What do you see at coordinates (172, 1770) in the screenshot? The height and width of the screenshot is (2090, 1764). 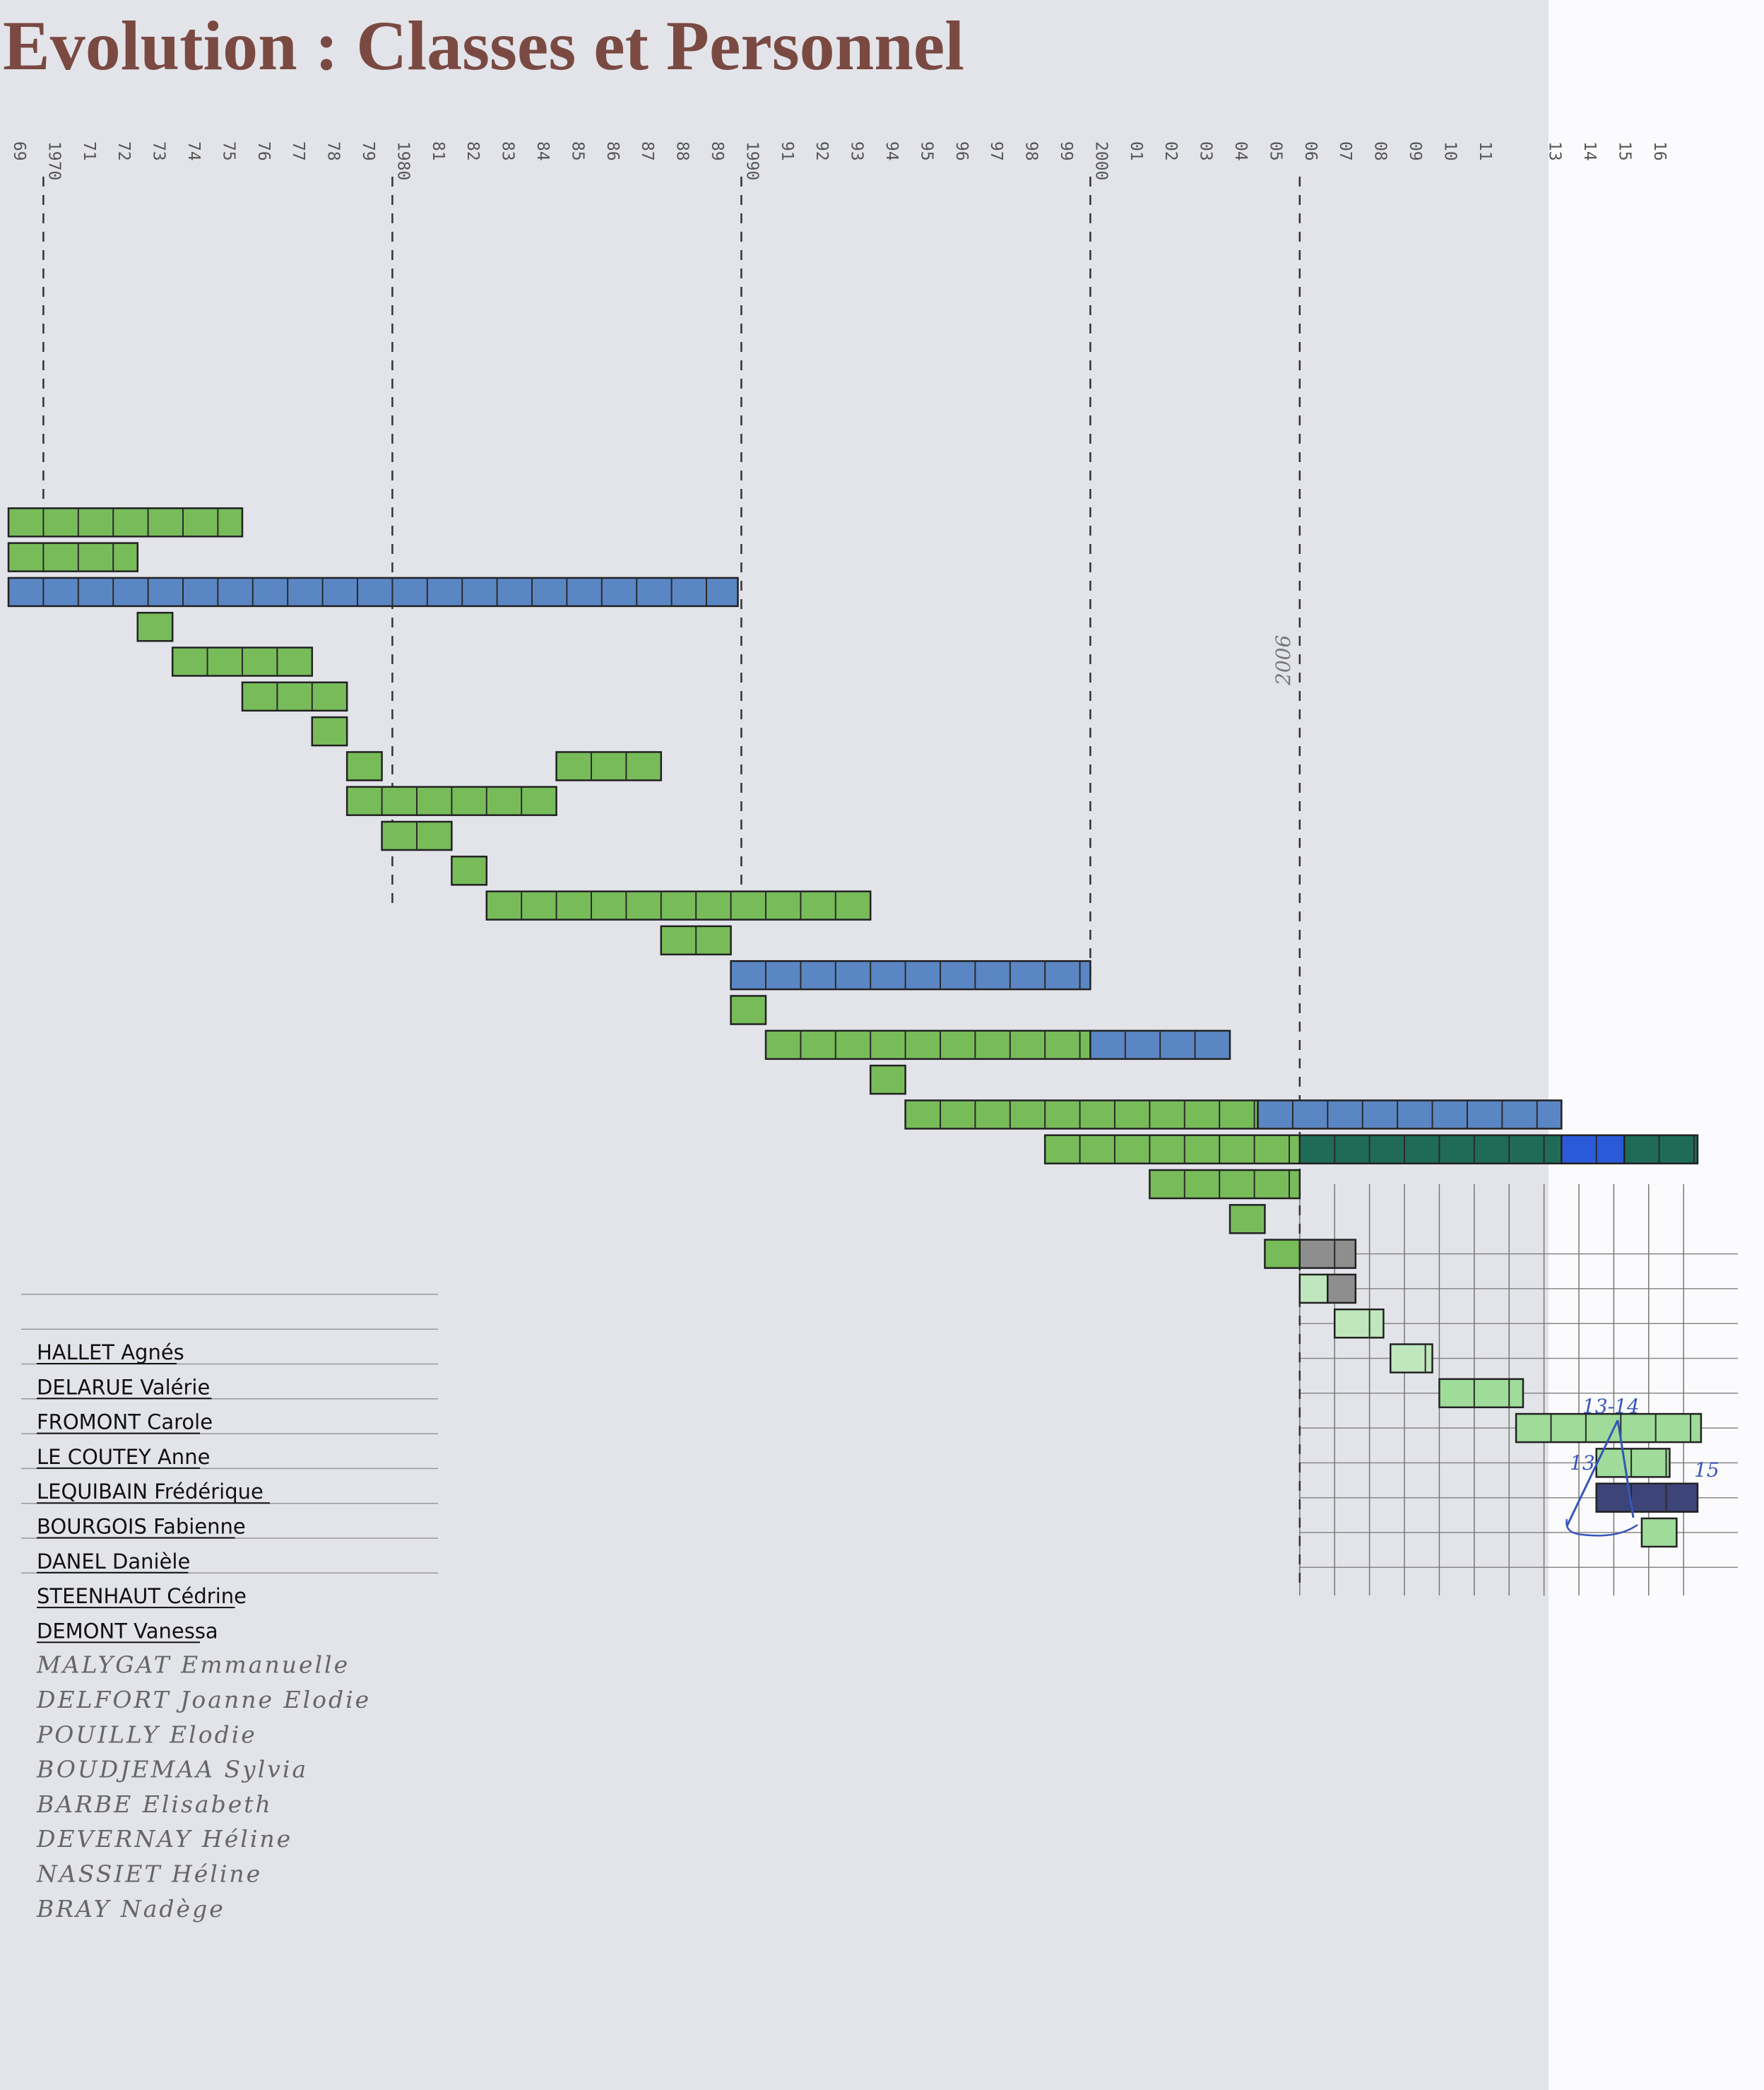 I see `name-label: BOUDJEMAA Sylvia` at bounding box center [172, 1770].